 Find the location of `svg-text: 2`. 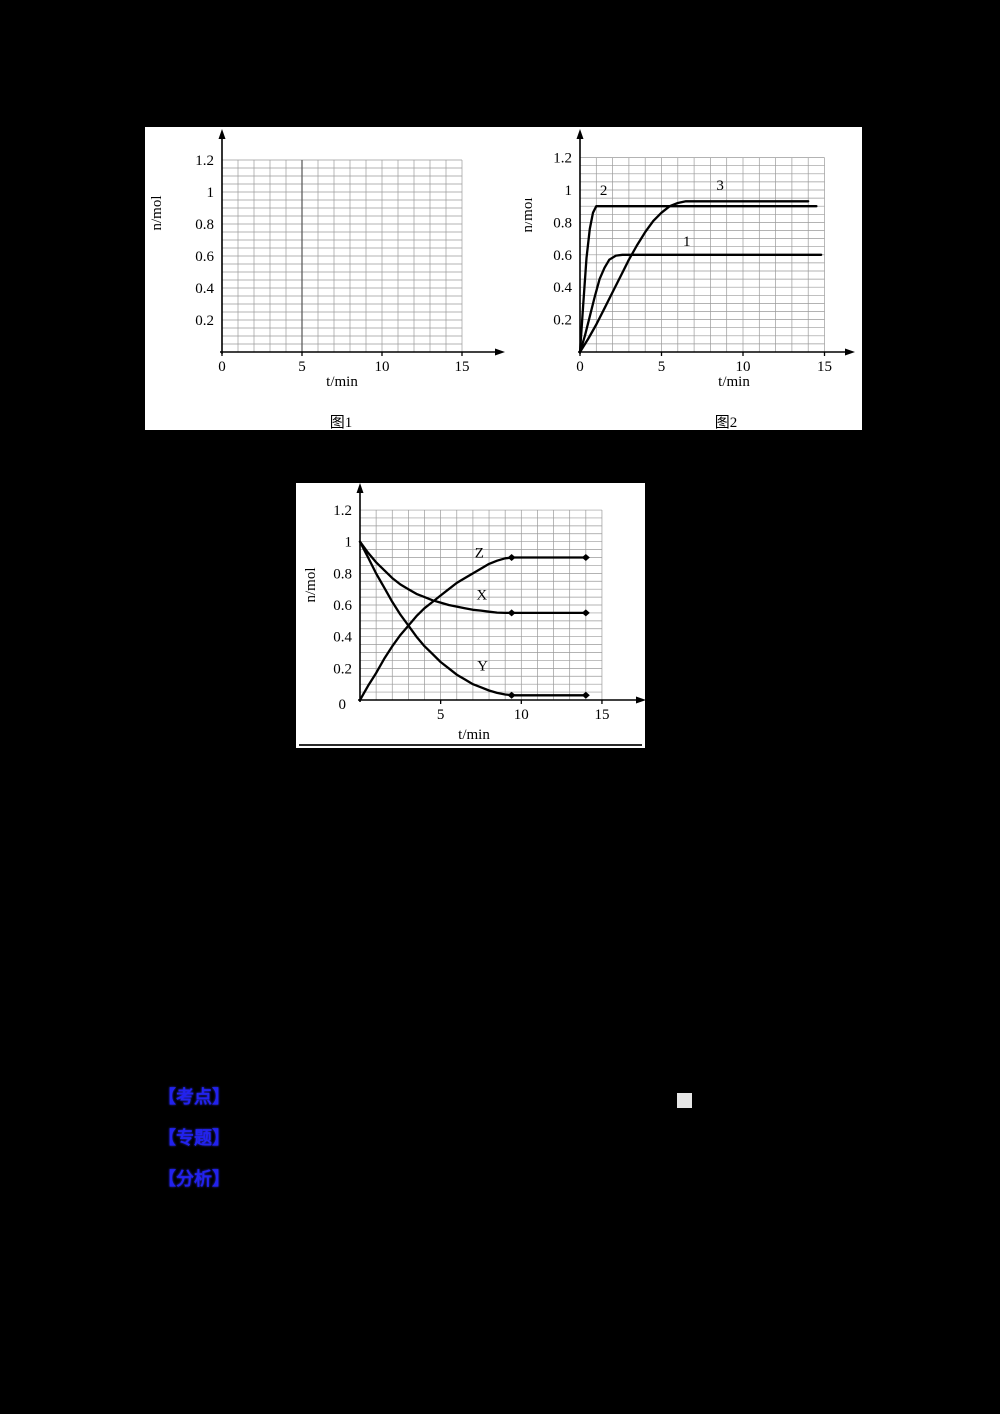

svg-text: 2 is located at coordinates (604, 191).